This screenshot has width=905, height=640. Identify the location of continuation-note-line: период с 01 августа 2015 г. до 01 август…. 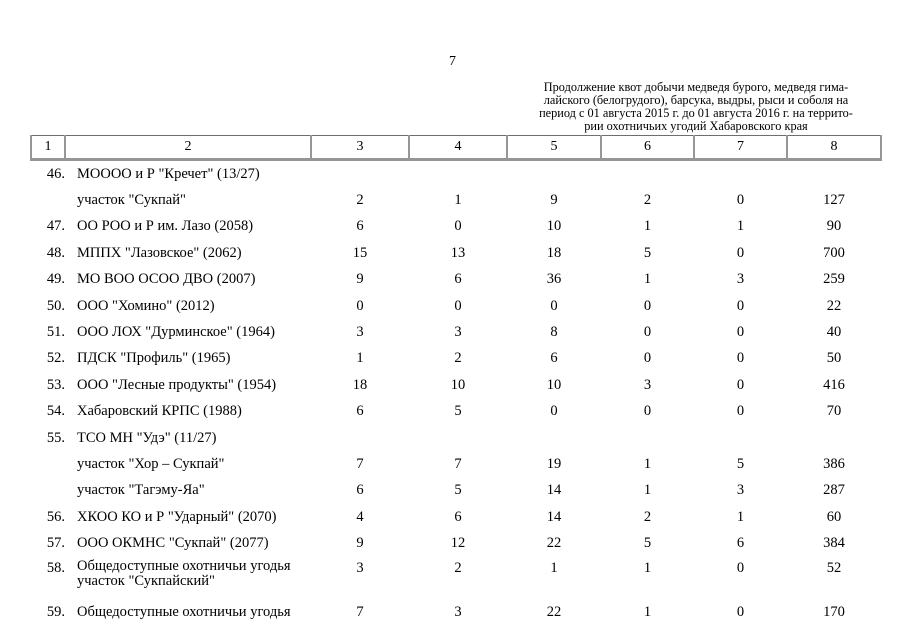
(696, 113).